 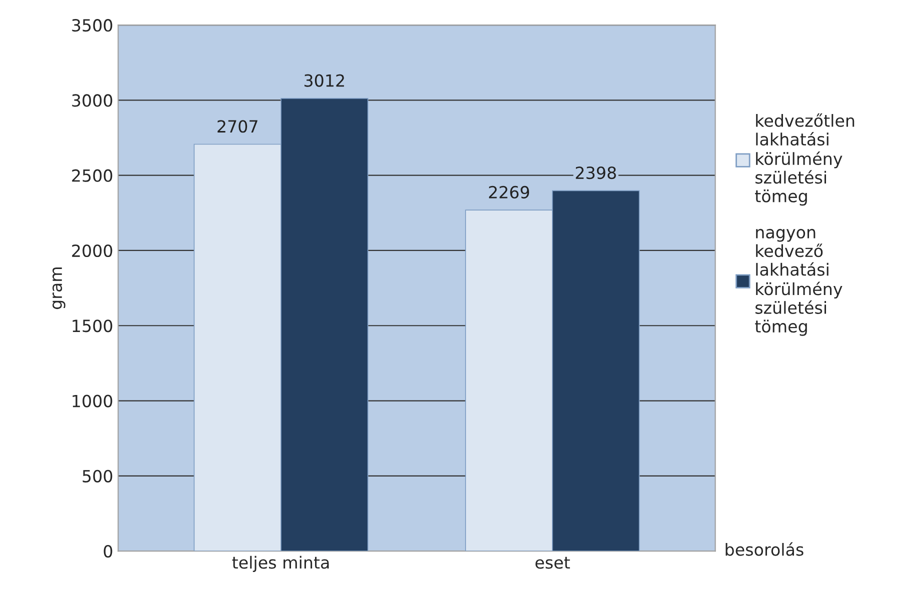 What do you see at coordinates (324, 80) in the screenshot?
I see `data-label: 3012` at bounding box center [324, 80].